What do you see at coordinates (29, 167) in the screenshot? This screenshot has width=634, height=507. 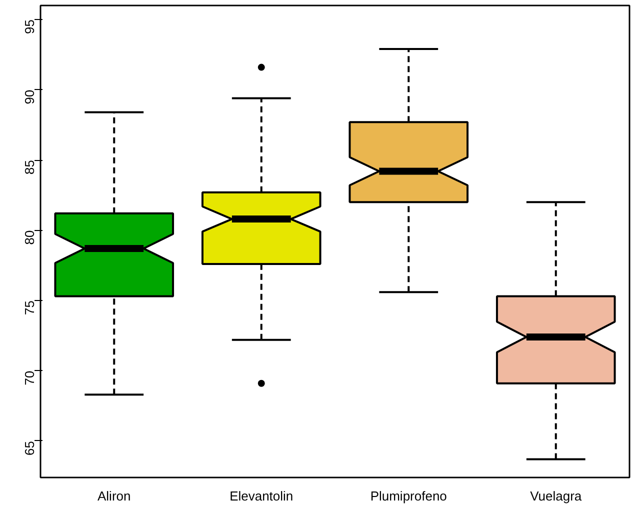 I see `y-tick-label: 85` at bounding box center [29, 167].